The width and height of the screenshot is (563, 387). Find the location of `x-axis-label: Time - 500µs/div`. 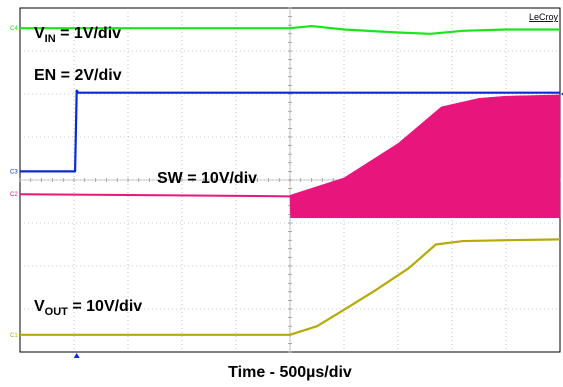

x-axis-label: Time - 500µs/div is located at coordinates (290, 372).